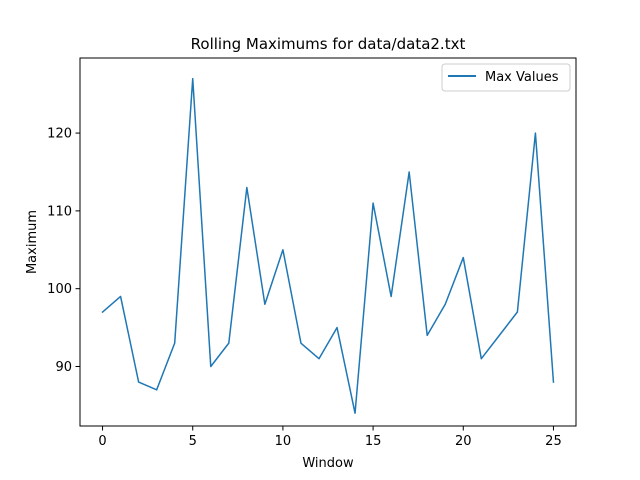 The height and width of the screenshot is (480, 640). What do you see at coordinates (463, 441) in the screenshot?
I see `x-tick-label: 20` at bounding box center [463, 441].